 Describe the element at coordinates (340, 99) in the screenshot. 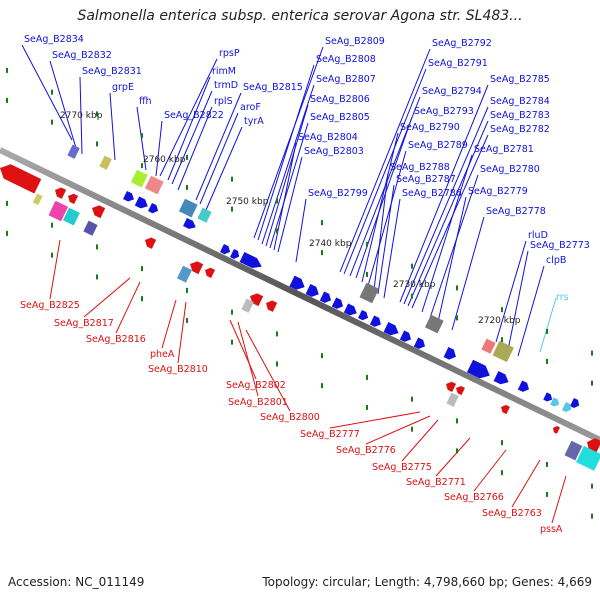

I see `forward-gene-label: SeAg_B2806` at that location.